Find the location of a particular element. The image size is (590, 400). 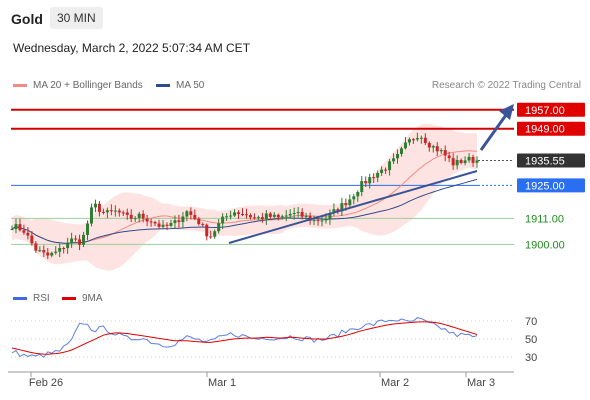

level-1957-00-box is located at coordinates (551, 109).